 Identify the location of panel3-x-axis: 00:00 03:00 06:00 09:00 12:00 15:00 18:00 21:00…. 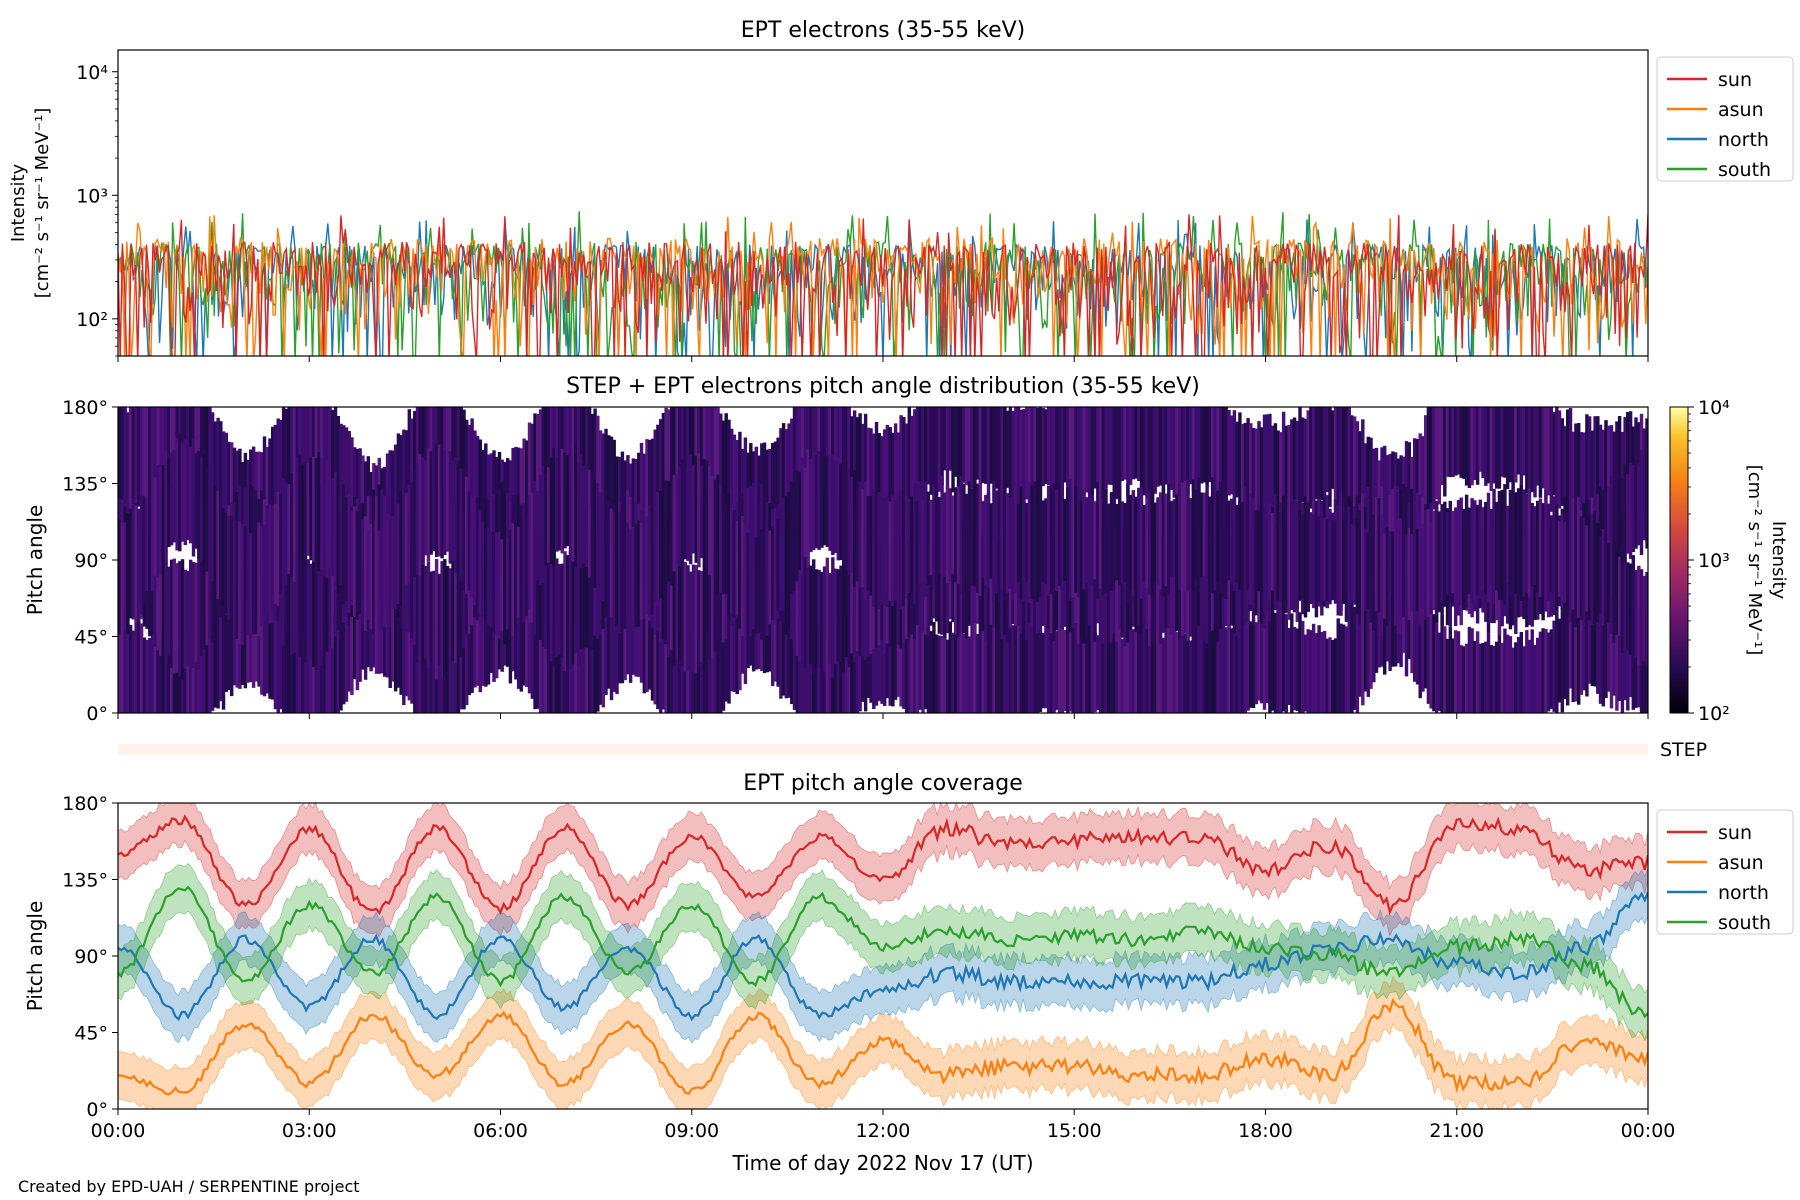
(883, 1125).